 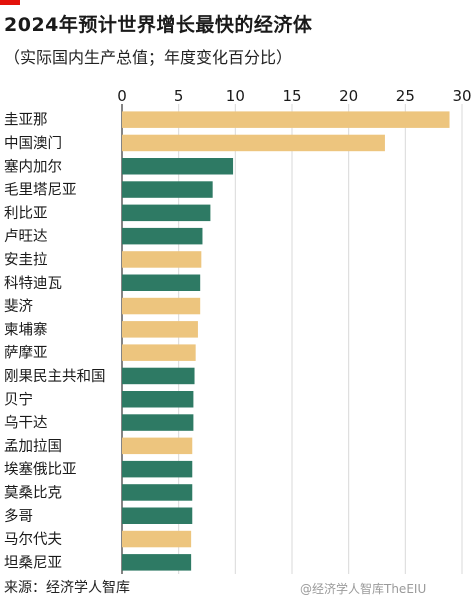 What do you see at coordinates (33, 539) in the screenshot?
I see `category-label: 马尔代夫` at bounding box center [33, 539].